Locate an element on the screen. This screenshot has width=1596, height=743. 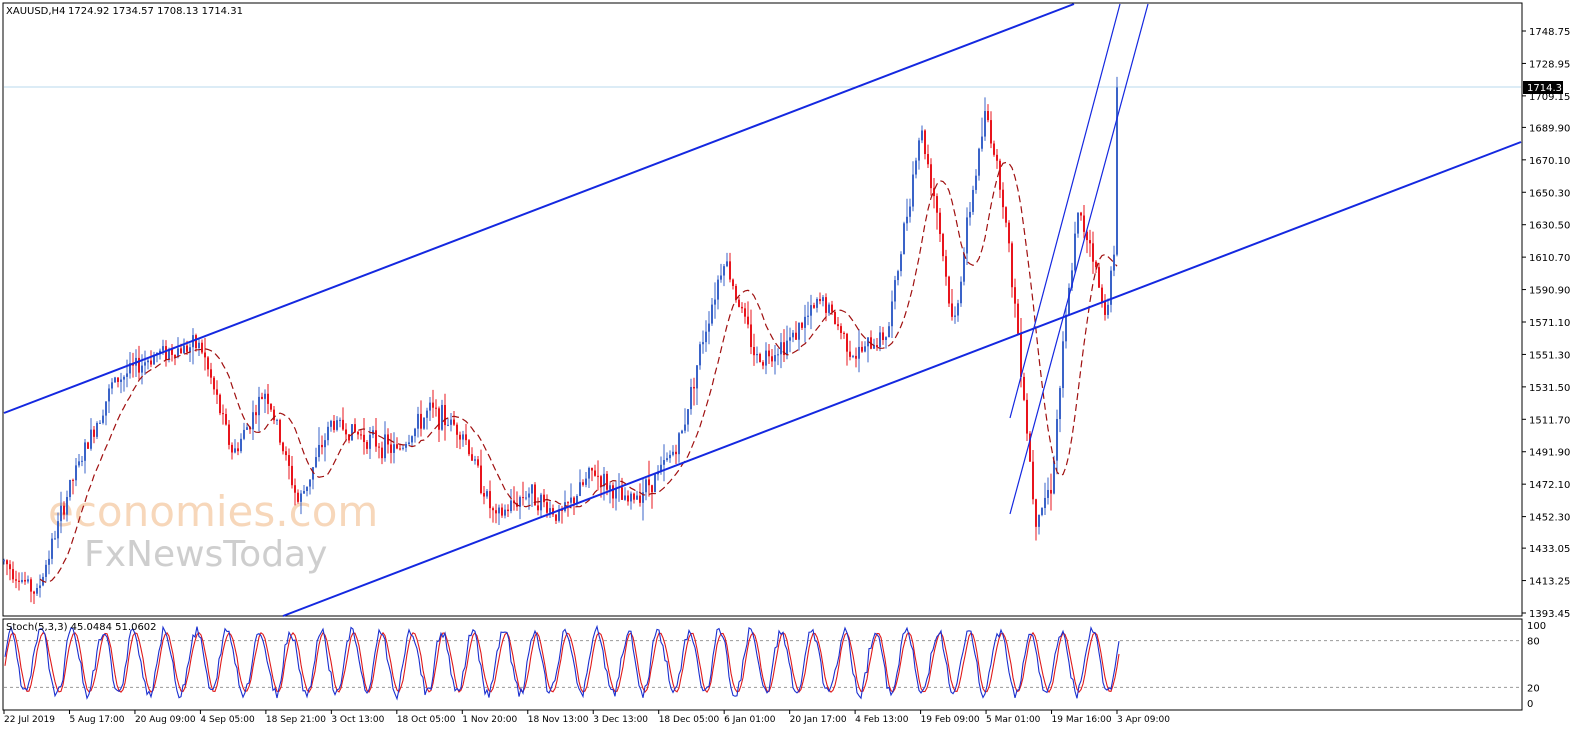
time-tick-label: 18 Sep 21:00 is located at coordinates (296, 720).